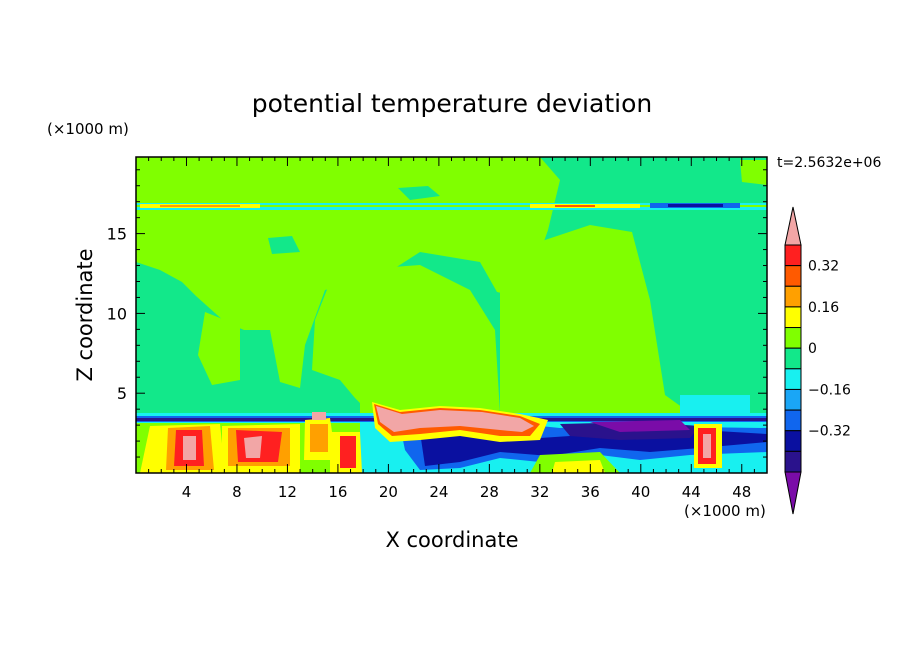 This screenshot has width=904, height=654. What do you see at coordinates (337, 492) in the screenshot?
I see `x-tick-label: 16` at bounding box center [337, 492].